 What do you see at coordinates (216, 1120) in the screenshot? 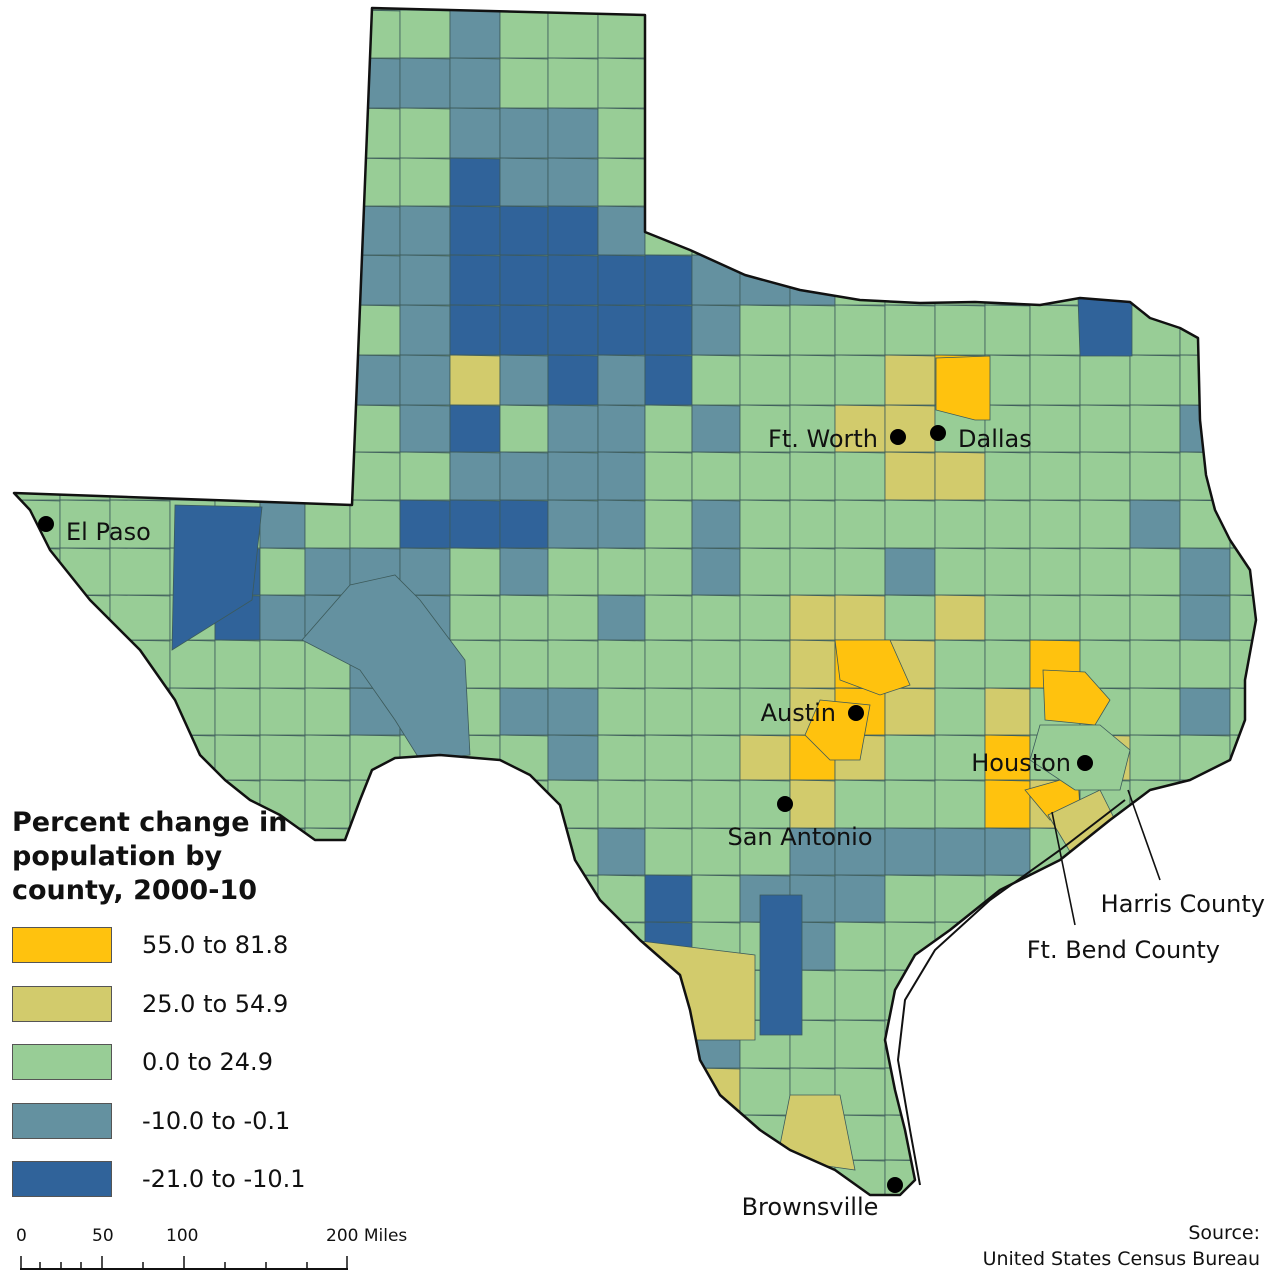
I see `legend-label: -10.0 to -0.1` at bounding box center [216, 1120].